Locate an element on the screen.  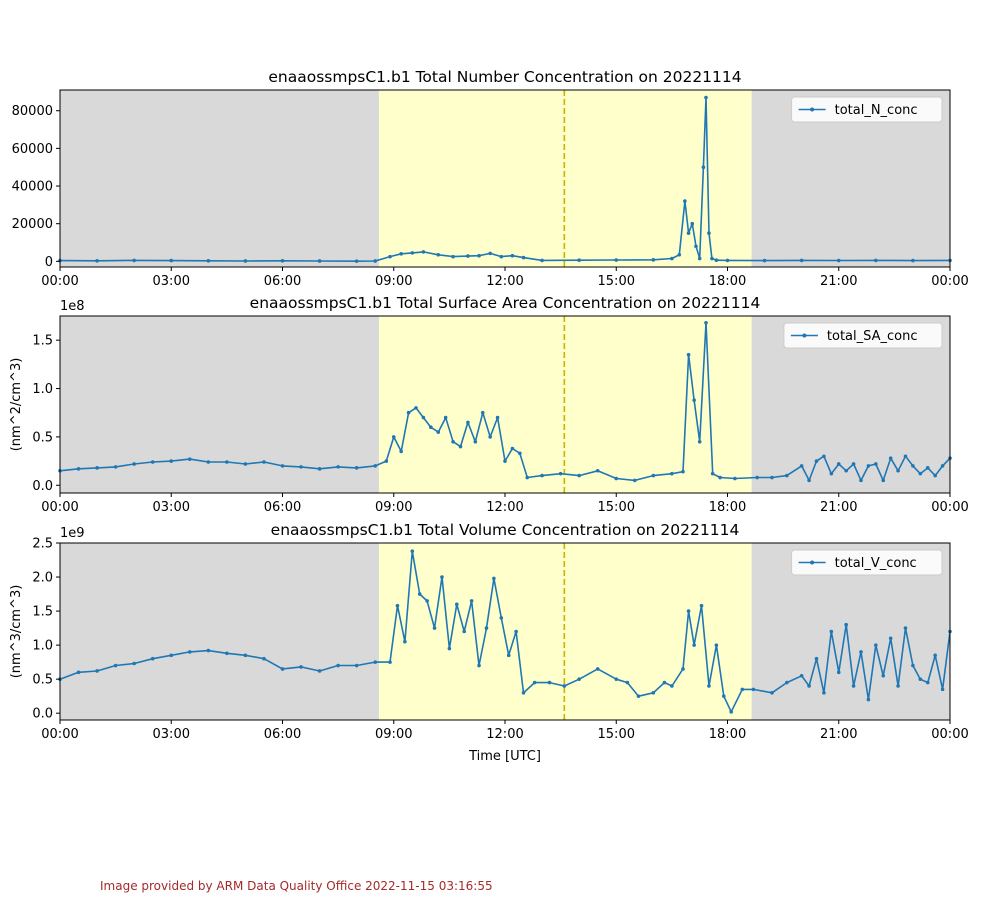
x-tick-label: 12:00 is located at coordinates (504, 507).